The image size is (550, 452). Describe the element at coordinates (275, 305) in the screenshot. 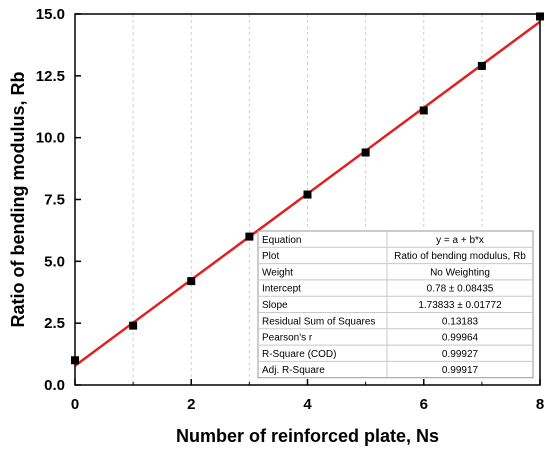

I see `stats-row-label: Slope` at that location.